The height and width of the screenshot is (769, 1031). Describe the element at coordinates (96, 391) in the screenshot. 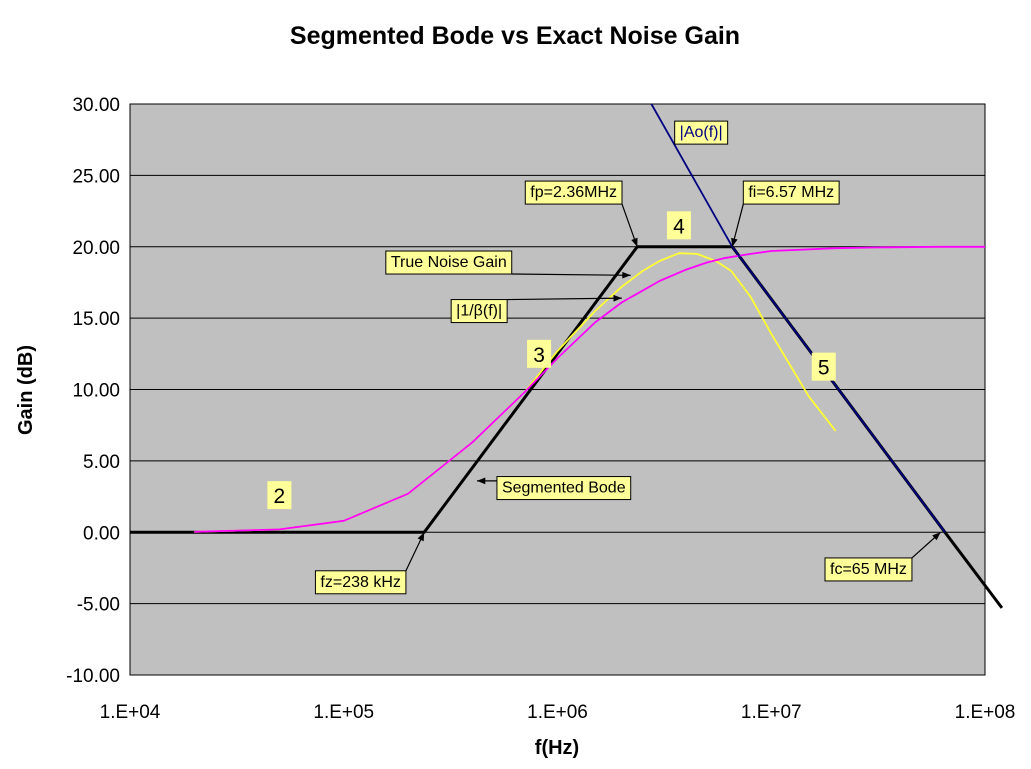

I see `y-tick-label: 10.00` at that location.